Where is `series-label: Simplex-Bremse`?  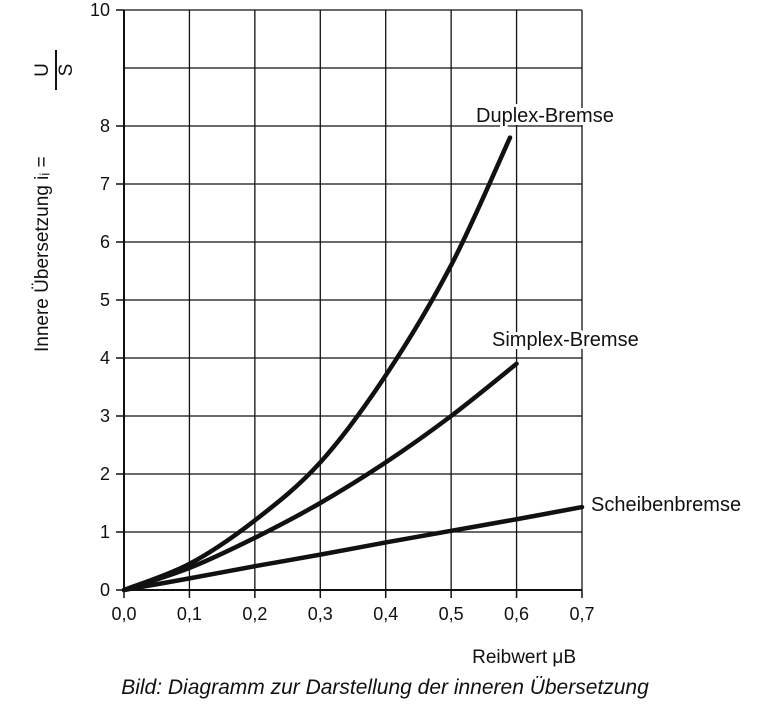 series-label: Simplex-Bremse is located at coordinates (565, 340).